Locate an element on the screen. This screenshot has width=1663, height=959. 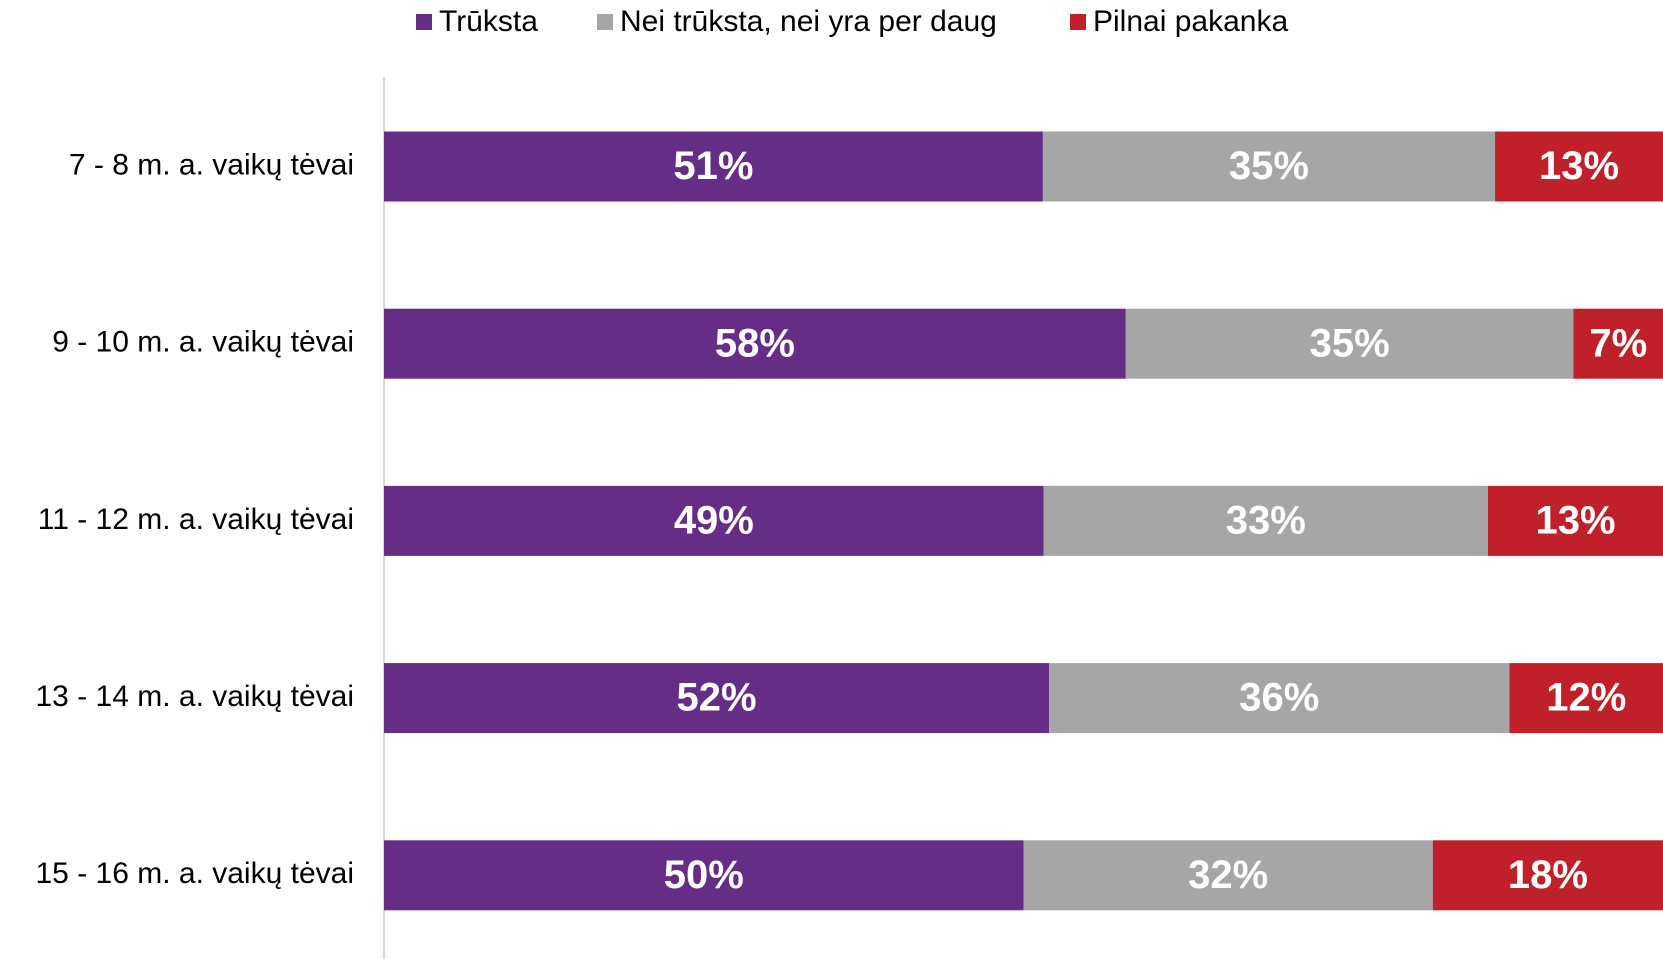
data-label: 50% is located at coordinates (704, 875).